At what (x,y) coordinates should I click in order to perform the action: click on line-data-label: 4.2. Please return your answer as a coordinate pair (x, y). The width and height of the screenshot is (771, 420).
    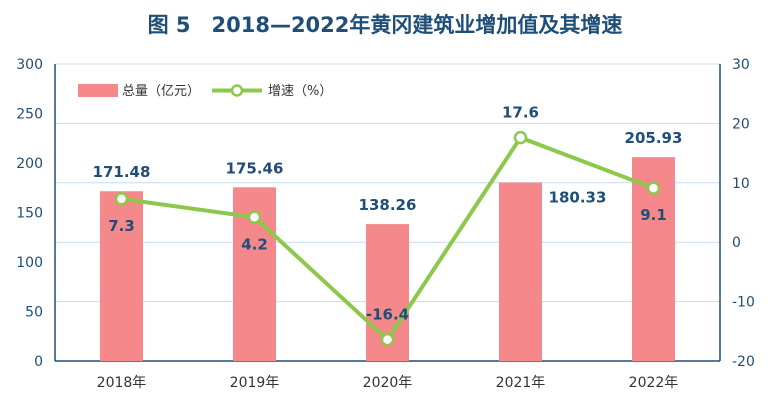
    Looking at the image, I should click on (254, 244).